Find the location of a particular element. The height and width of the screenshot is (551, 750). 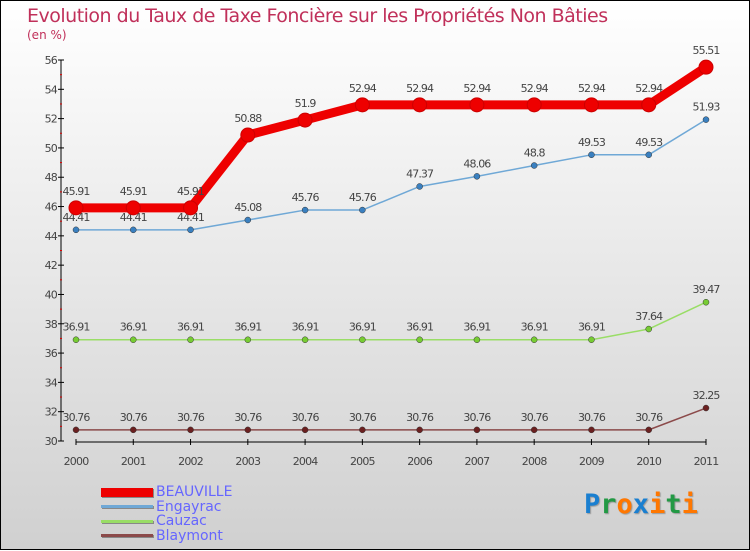

x-tick-label: 2008 is located at coordinates (535, 461).